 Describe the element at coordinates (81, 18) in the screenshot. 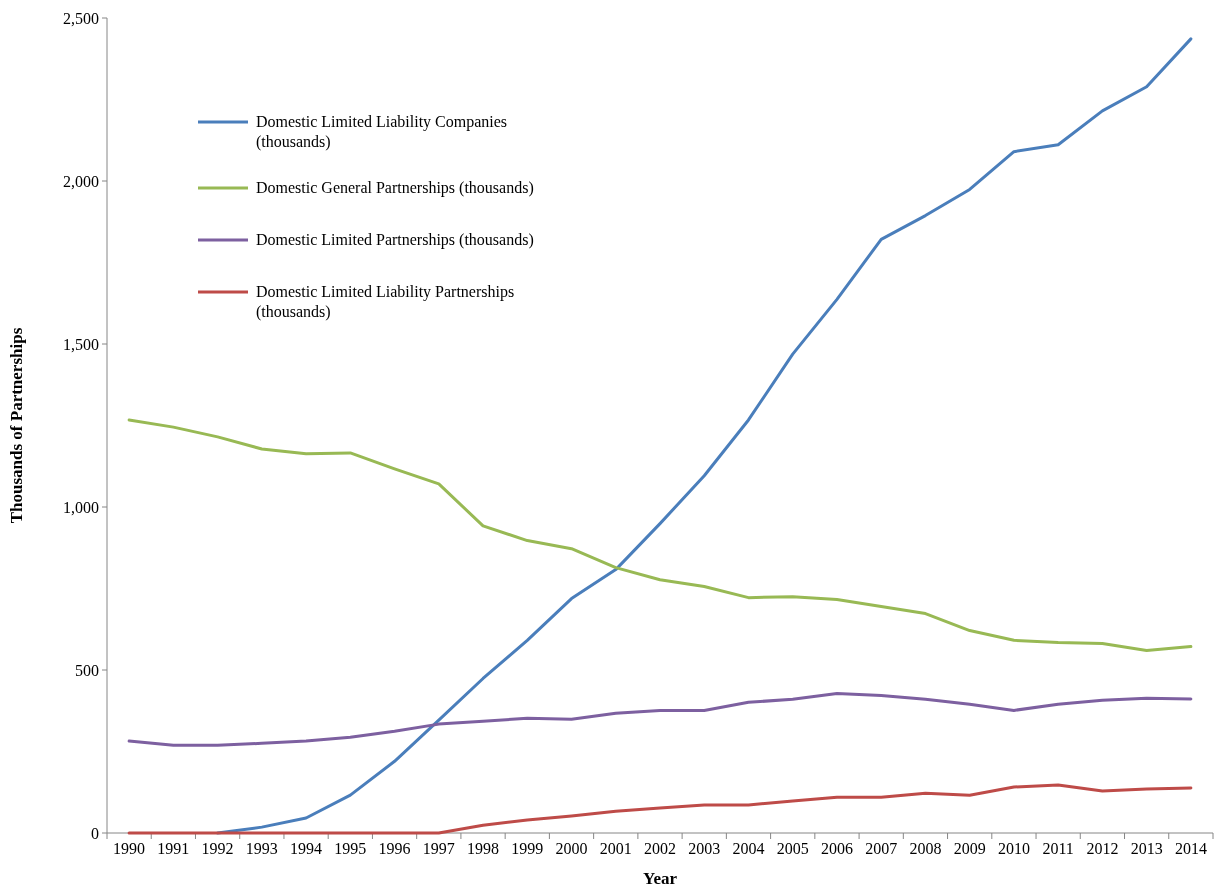

I see `y-tick-label: 2,500` at that location.